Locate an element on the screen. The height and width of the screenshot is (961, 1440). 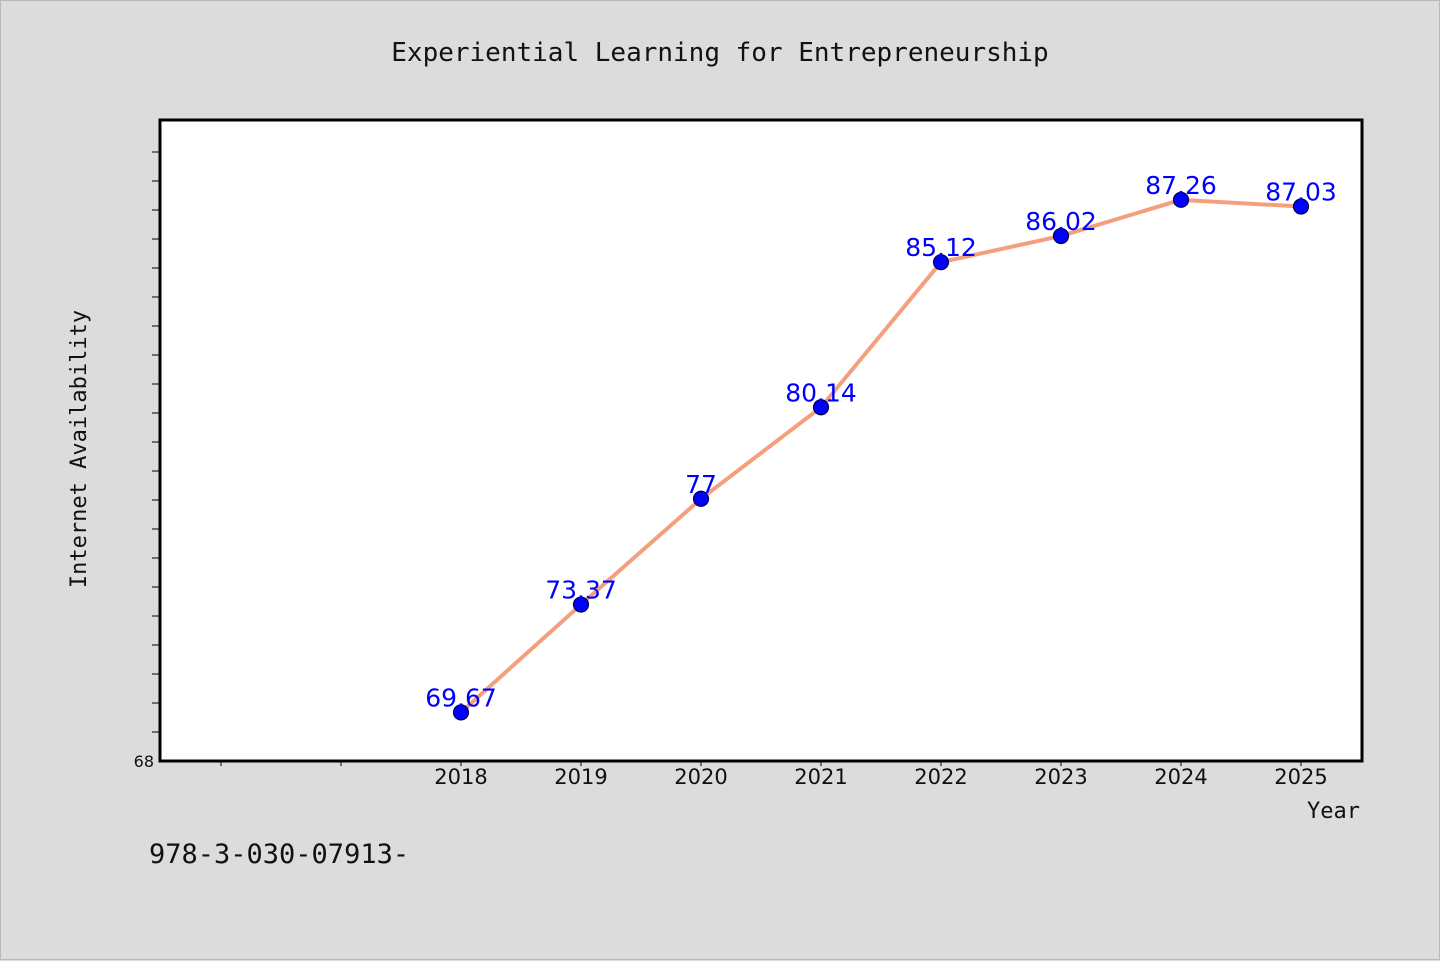
x-tick-labels: 2018 2019 2020 2021 2022 2023 2024 2025 is located at coordinates (880, 777).